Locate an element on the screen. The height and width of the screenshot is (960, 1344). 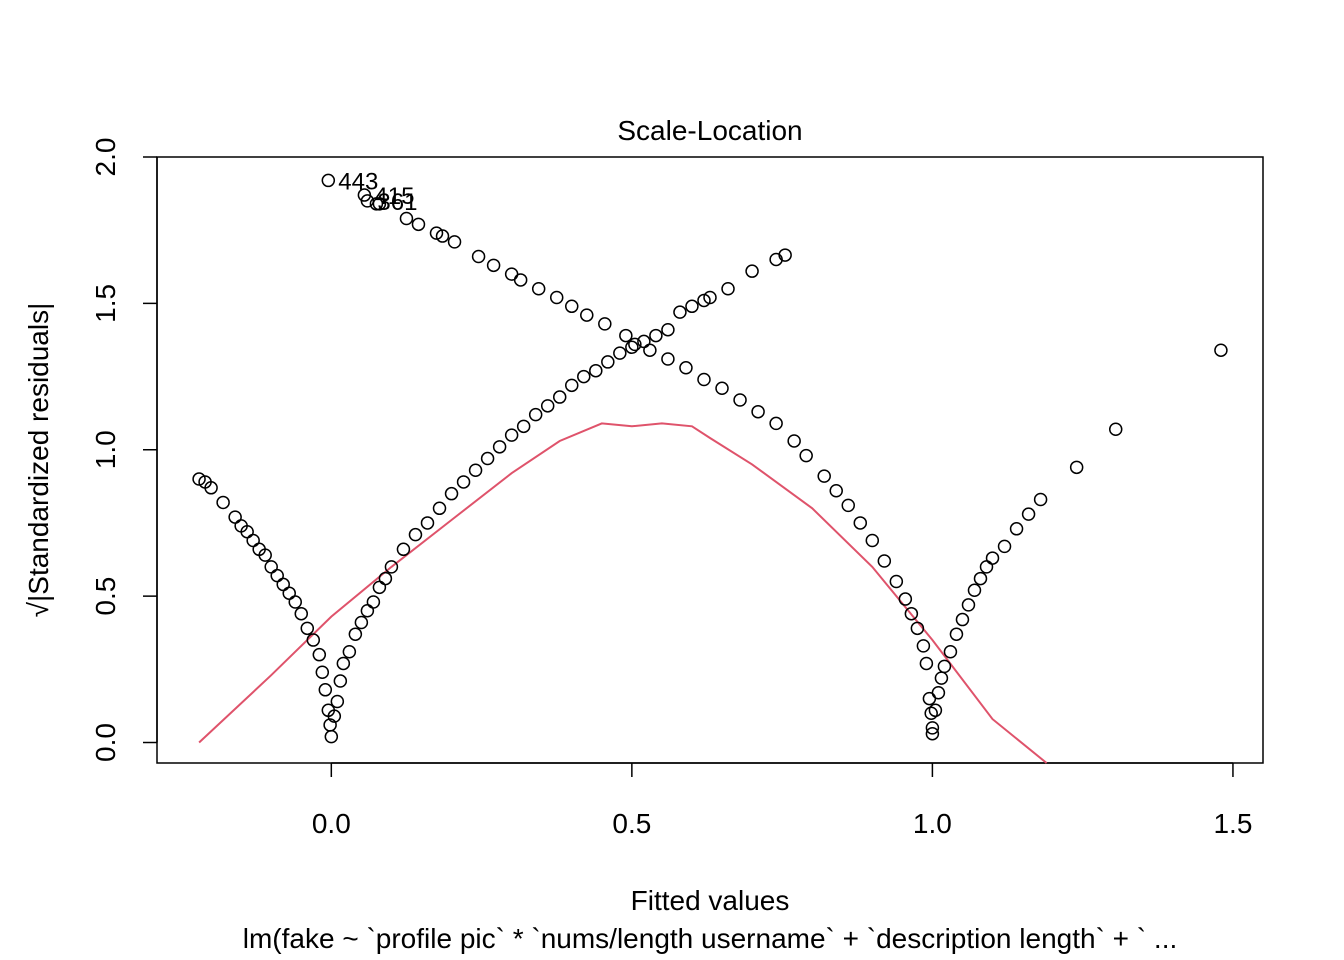
y-axis-label: √|Standardized residuals| is located at coordinates (38, 460).